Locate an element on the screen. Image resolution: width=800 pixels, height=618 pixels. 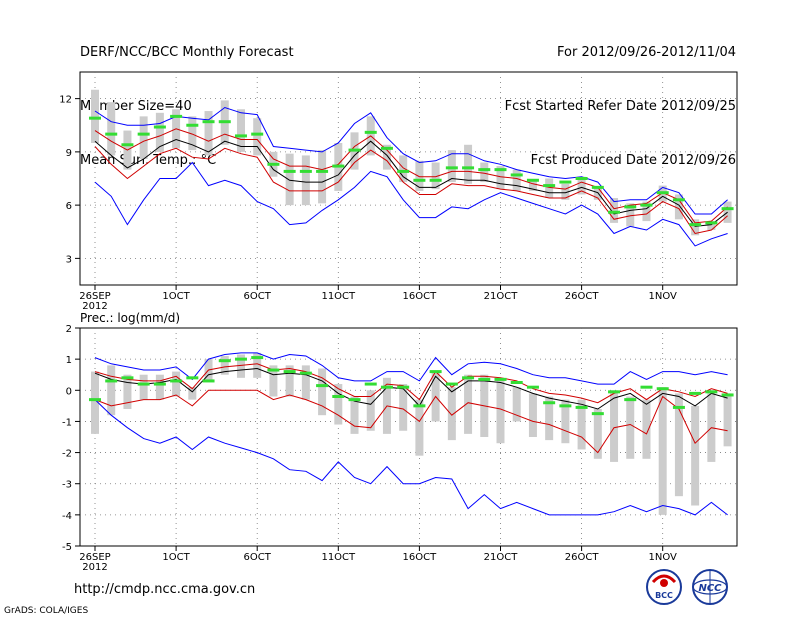
prec-xtick-label: 1OCT is located at coordinates (176, 557).